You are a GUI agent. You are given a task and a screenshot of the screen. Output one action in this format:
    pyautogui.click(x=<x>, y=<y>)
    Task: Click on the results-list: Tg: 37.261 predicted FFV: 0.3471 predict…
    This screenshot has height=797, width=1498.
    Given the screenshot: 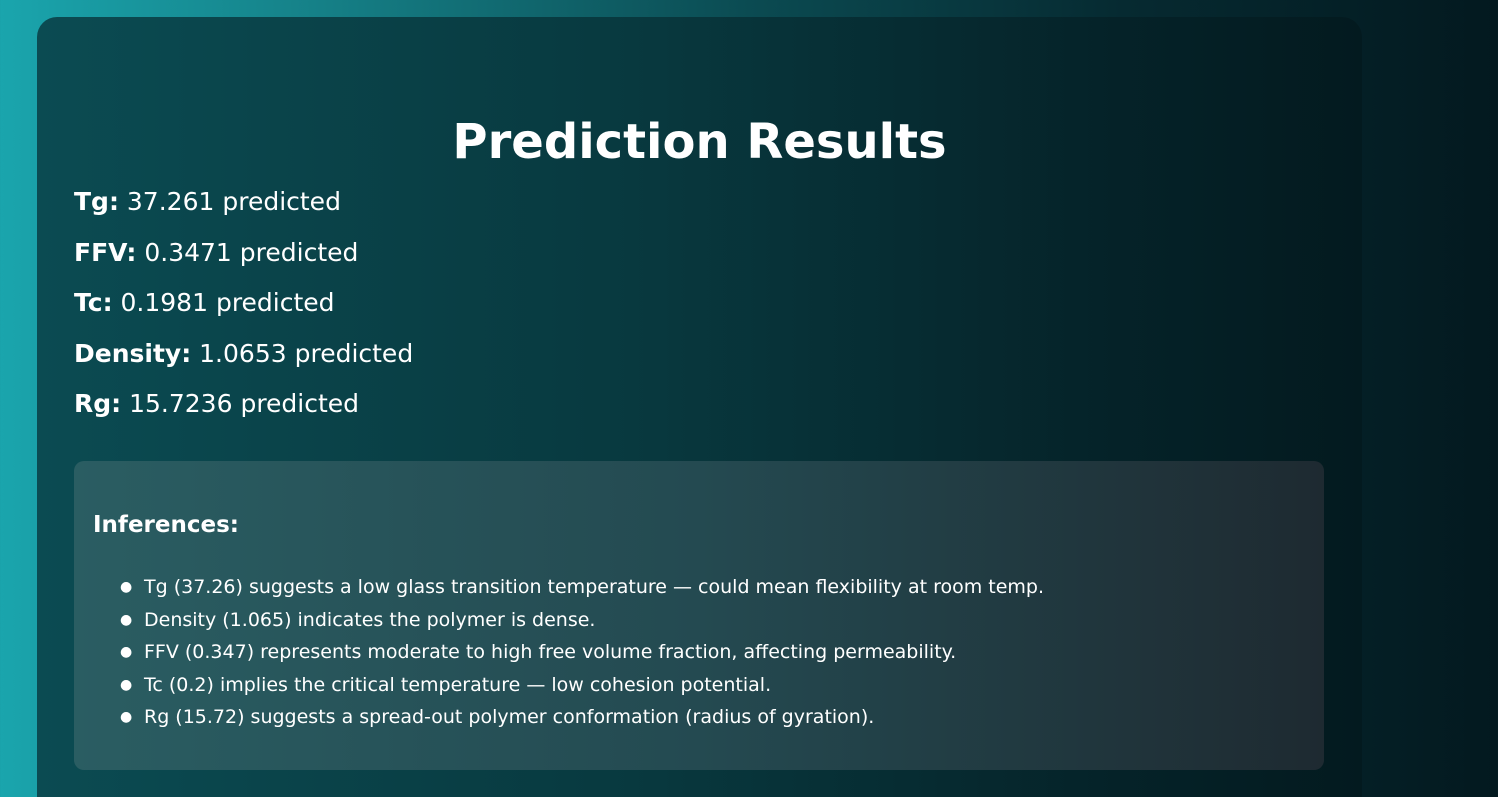 What is the action you would take?
    pyautogui.click(x=243, y=313)
    